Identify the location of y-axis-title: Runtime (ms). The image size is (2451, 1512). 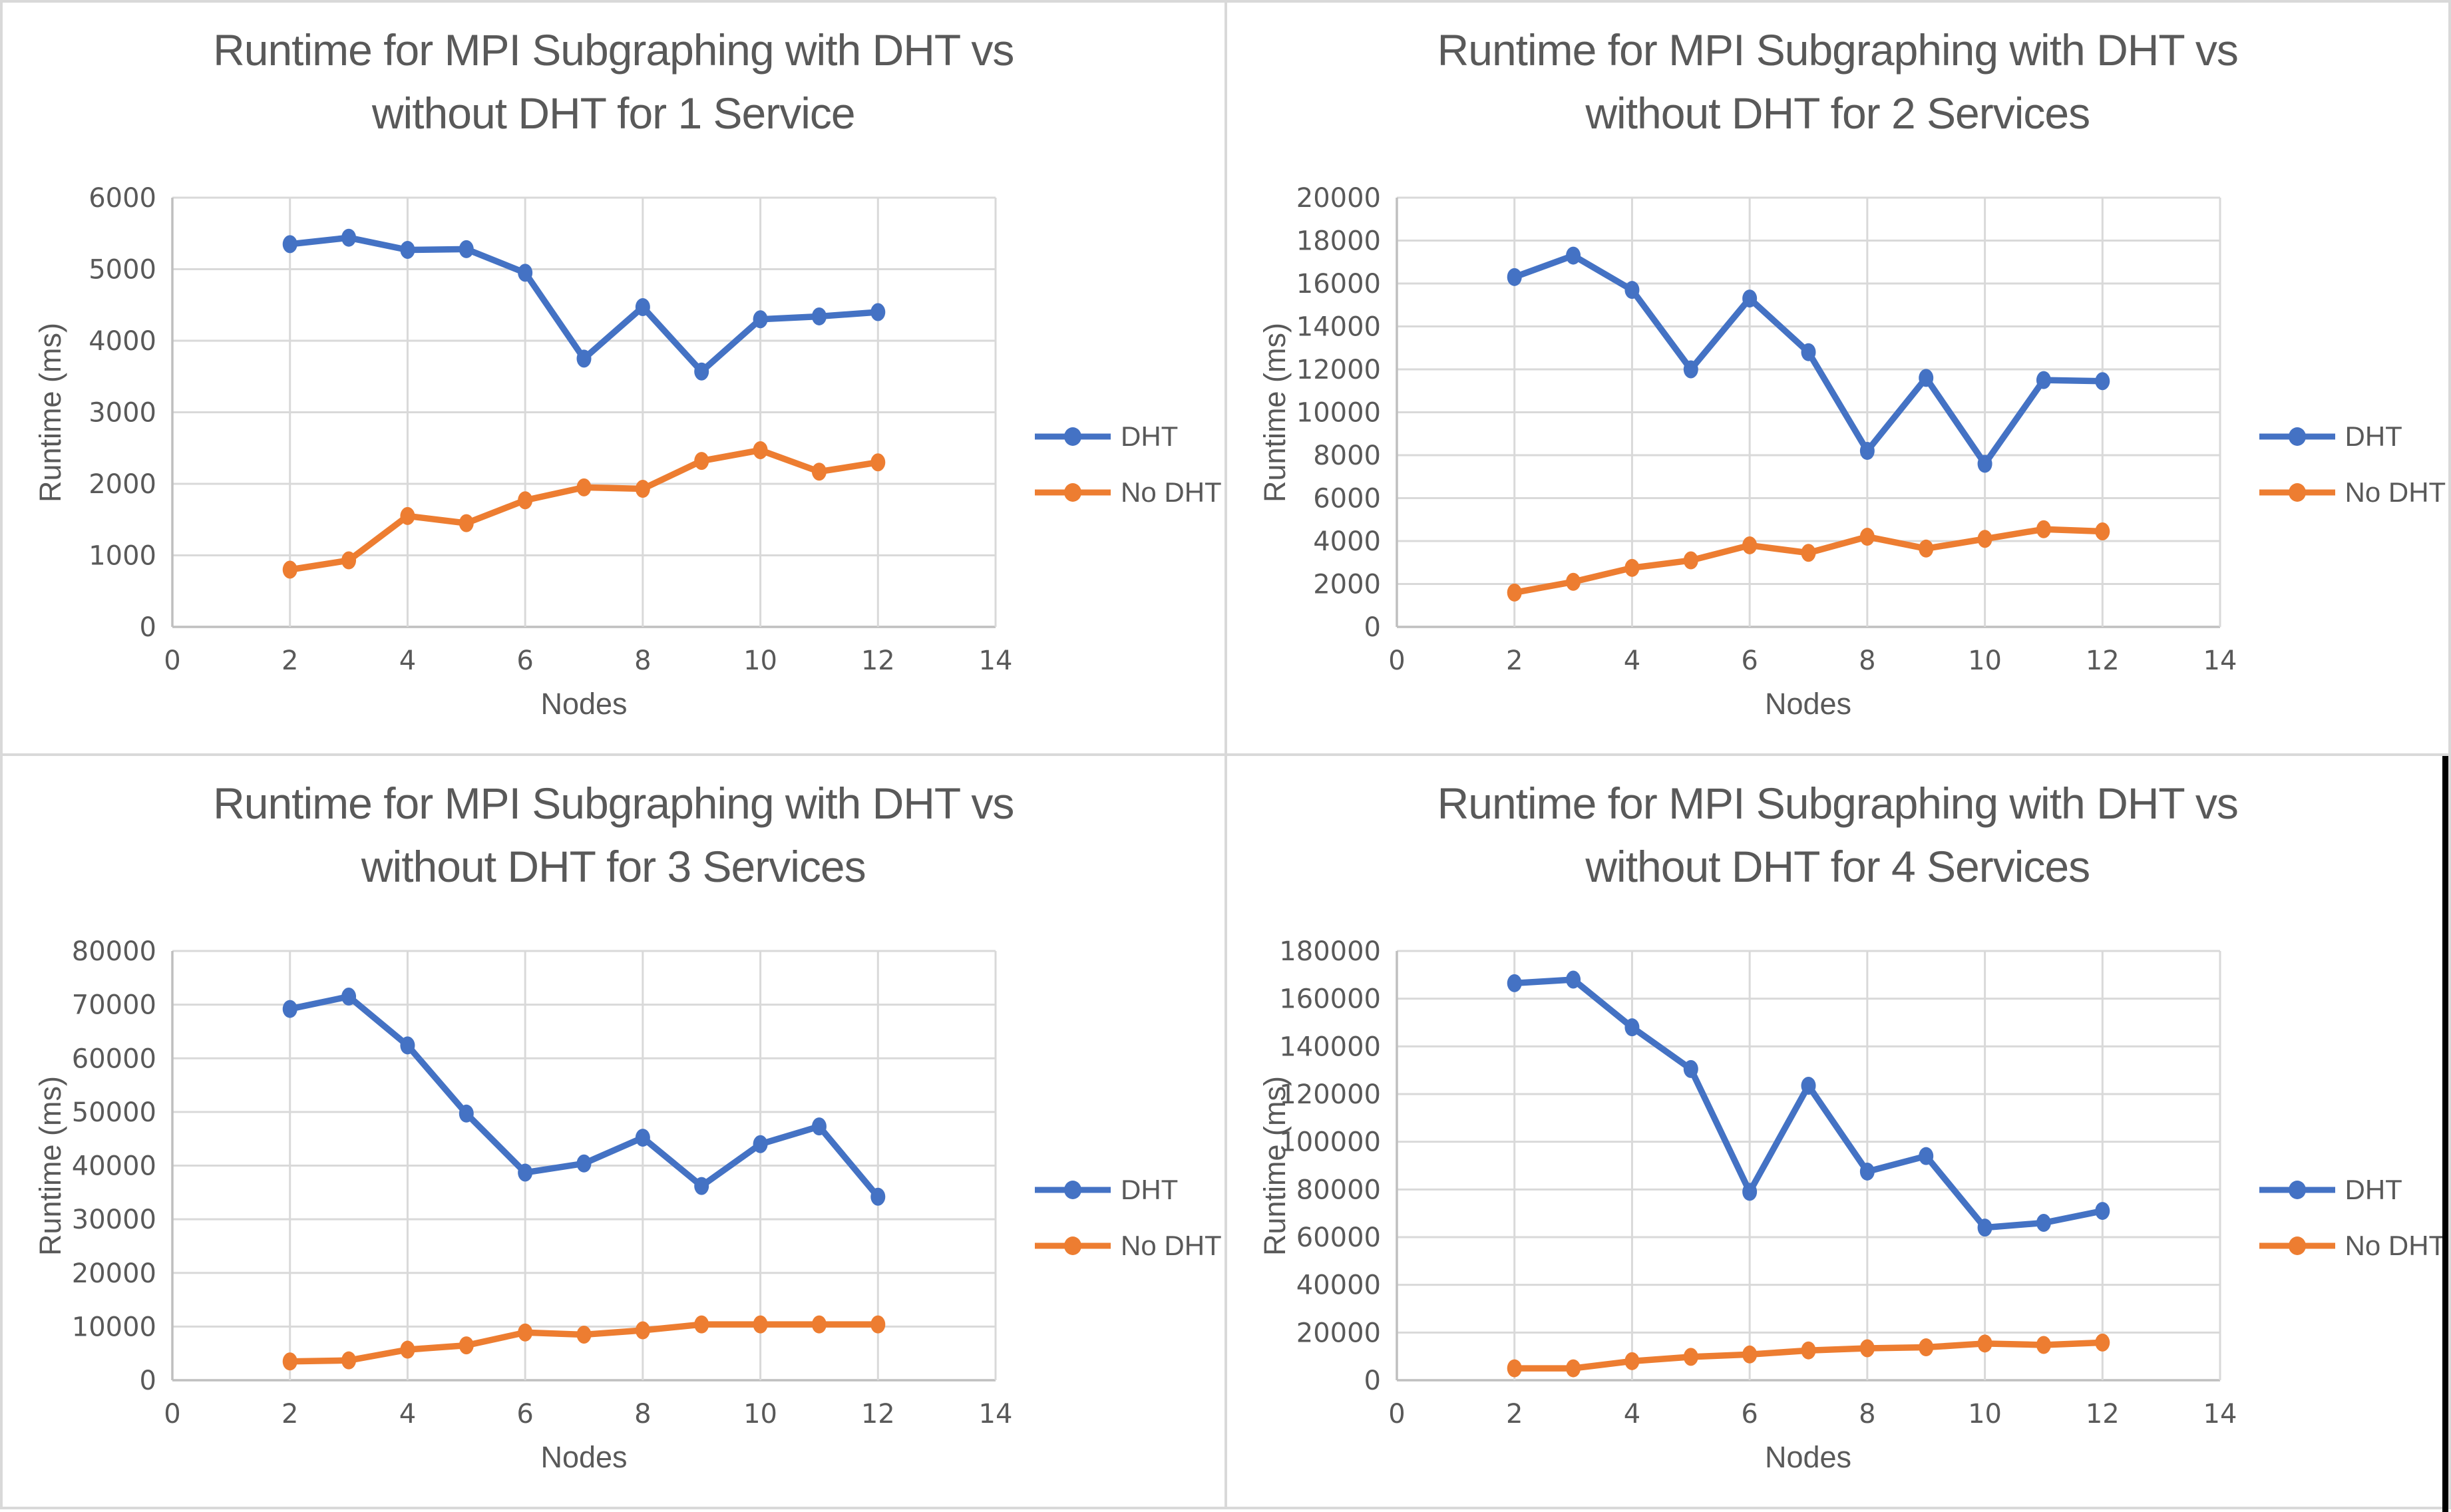
(1274, 1165).